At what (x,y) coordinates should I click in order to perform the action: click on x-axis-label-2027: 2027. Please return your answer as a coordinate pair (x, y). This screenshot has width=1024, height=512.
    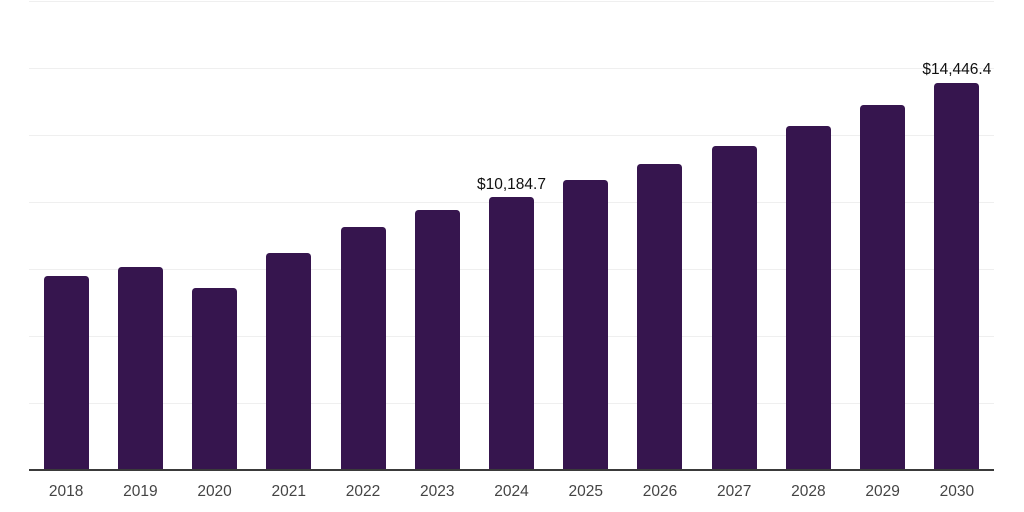
    Looking at the image, I should click on (734, 491).